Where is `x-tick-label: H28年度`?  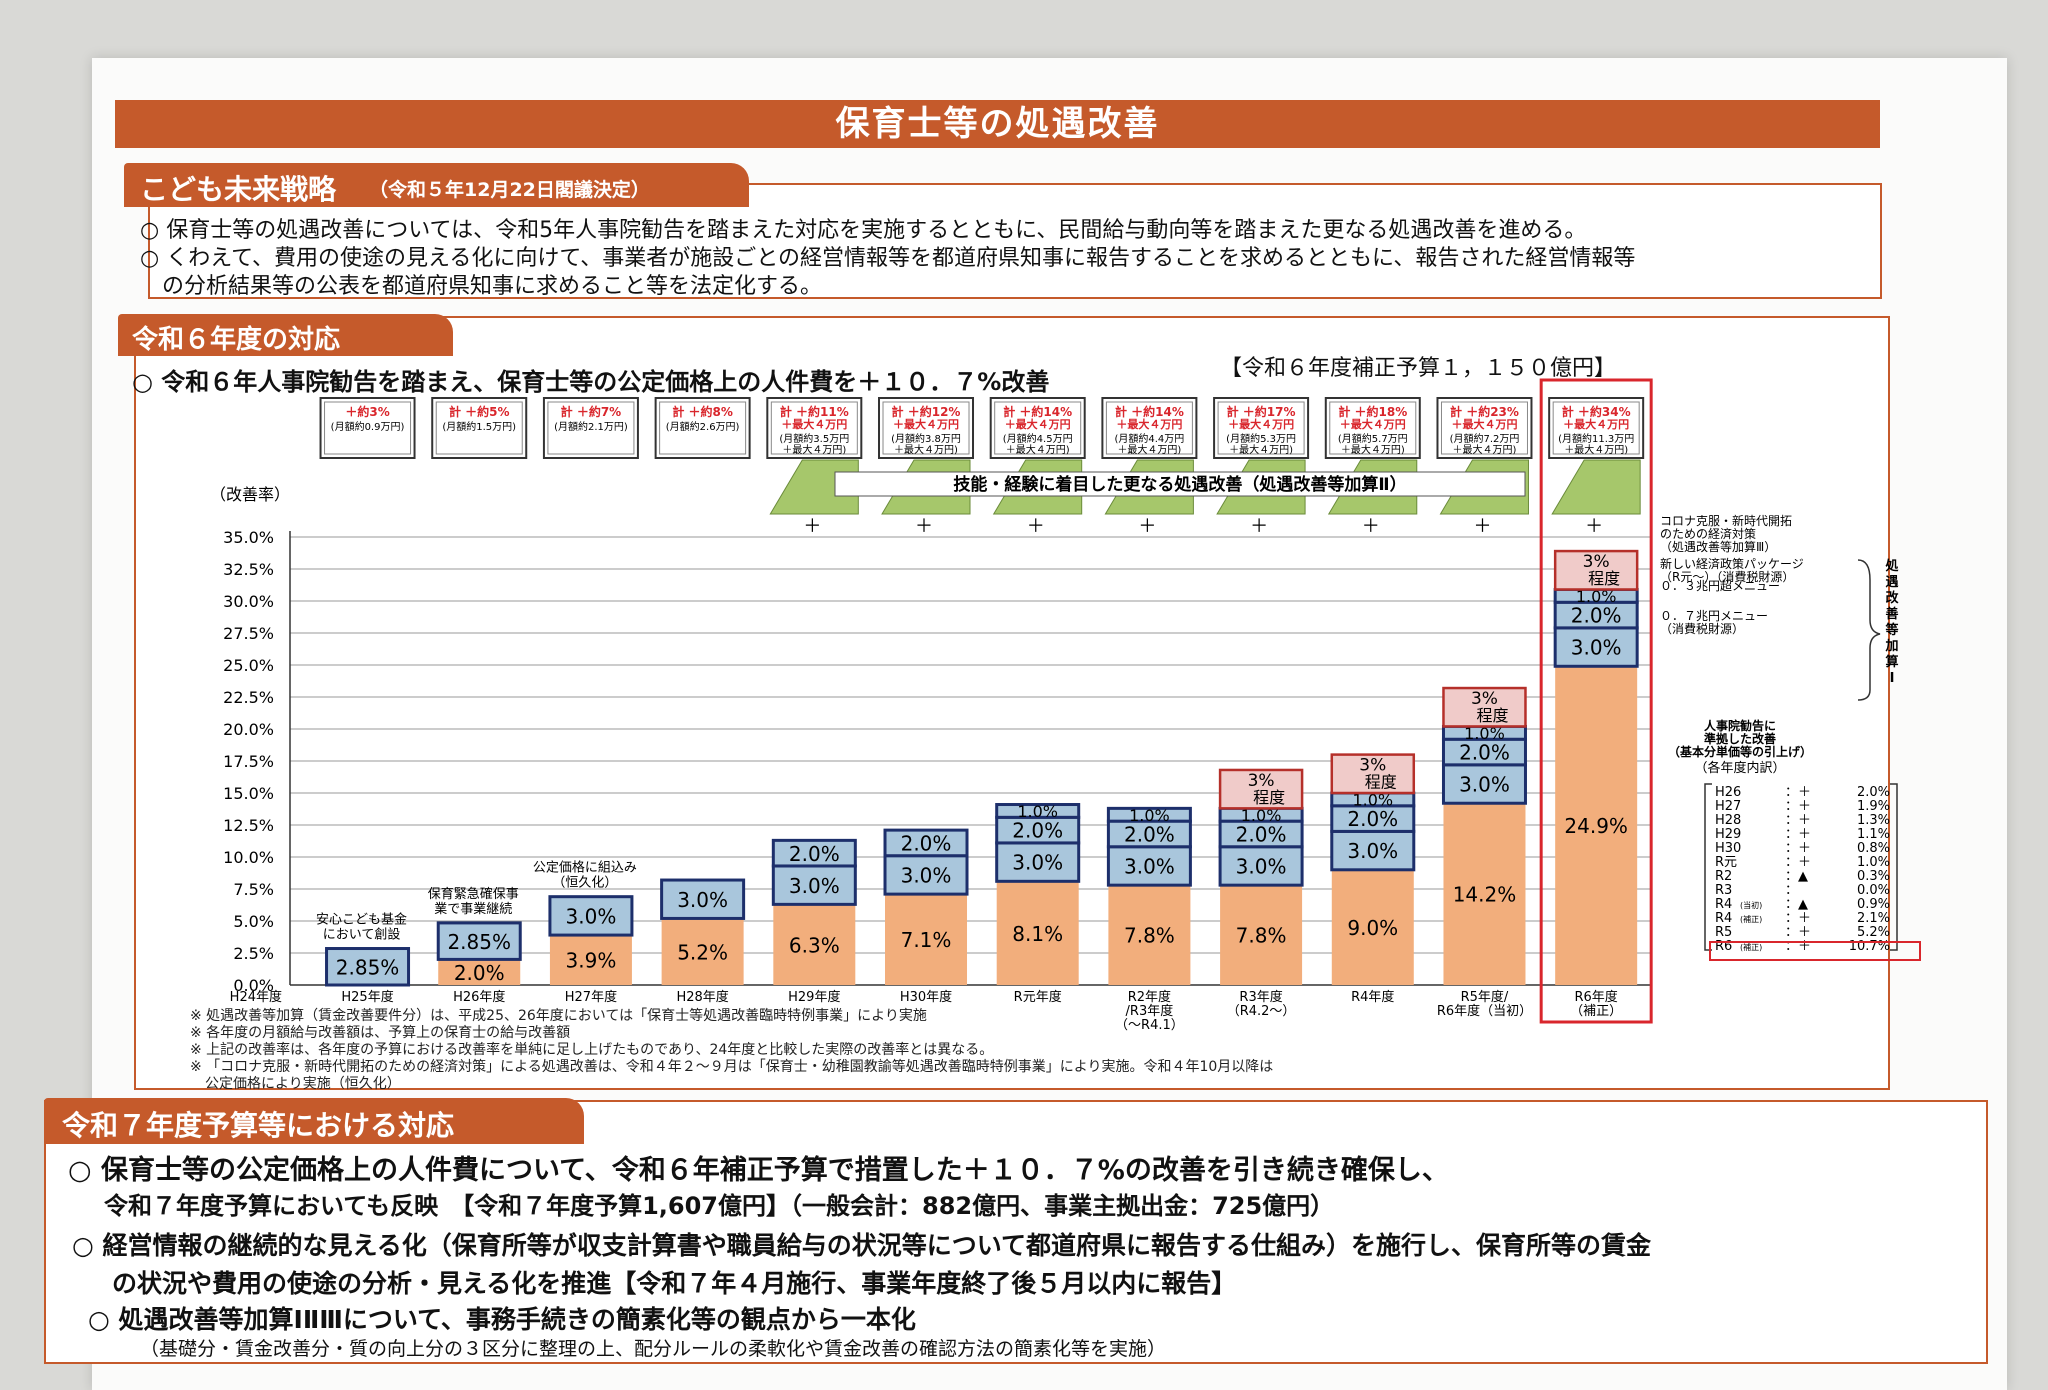 x-tick-label: H28年度 is located at coordinates (702, 997).